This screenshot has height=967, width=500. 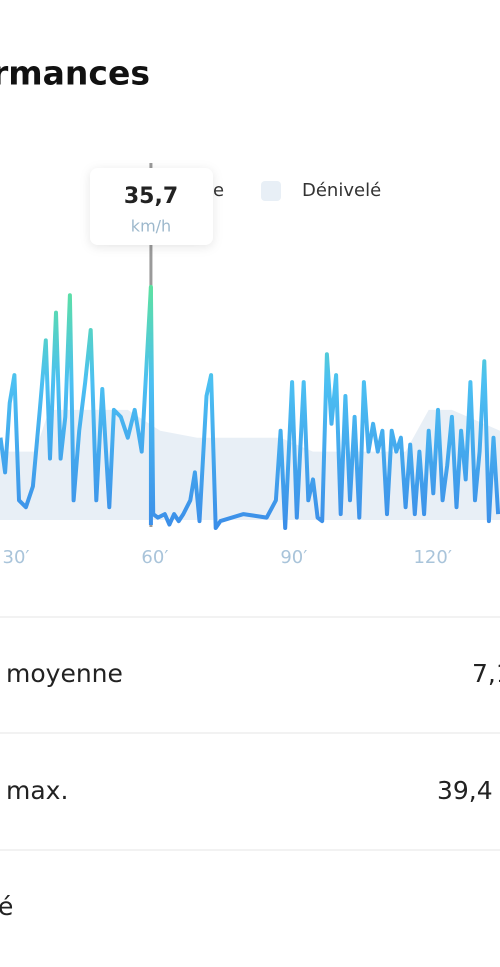 What do you see at coordinates (250, 464) in the screenshot?
I see `elevation-area` at bounding box center [250, 464].